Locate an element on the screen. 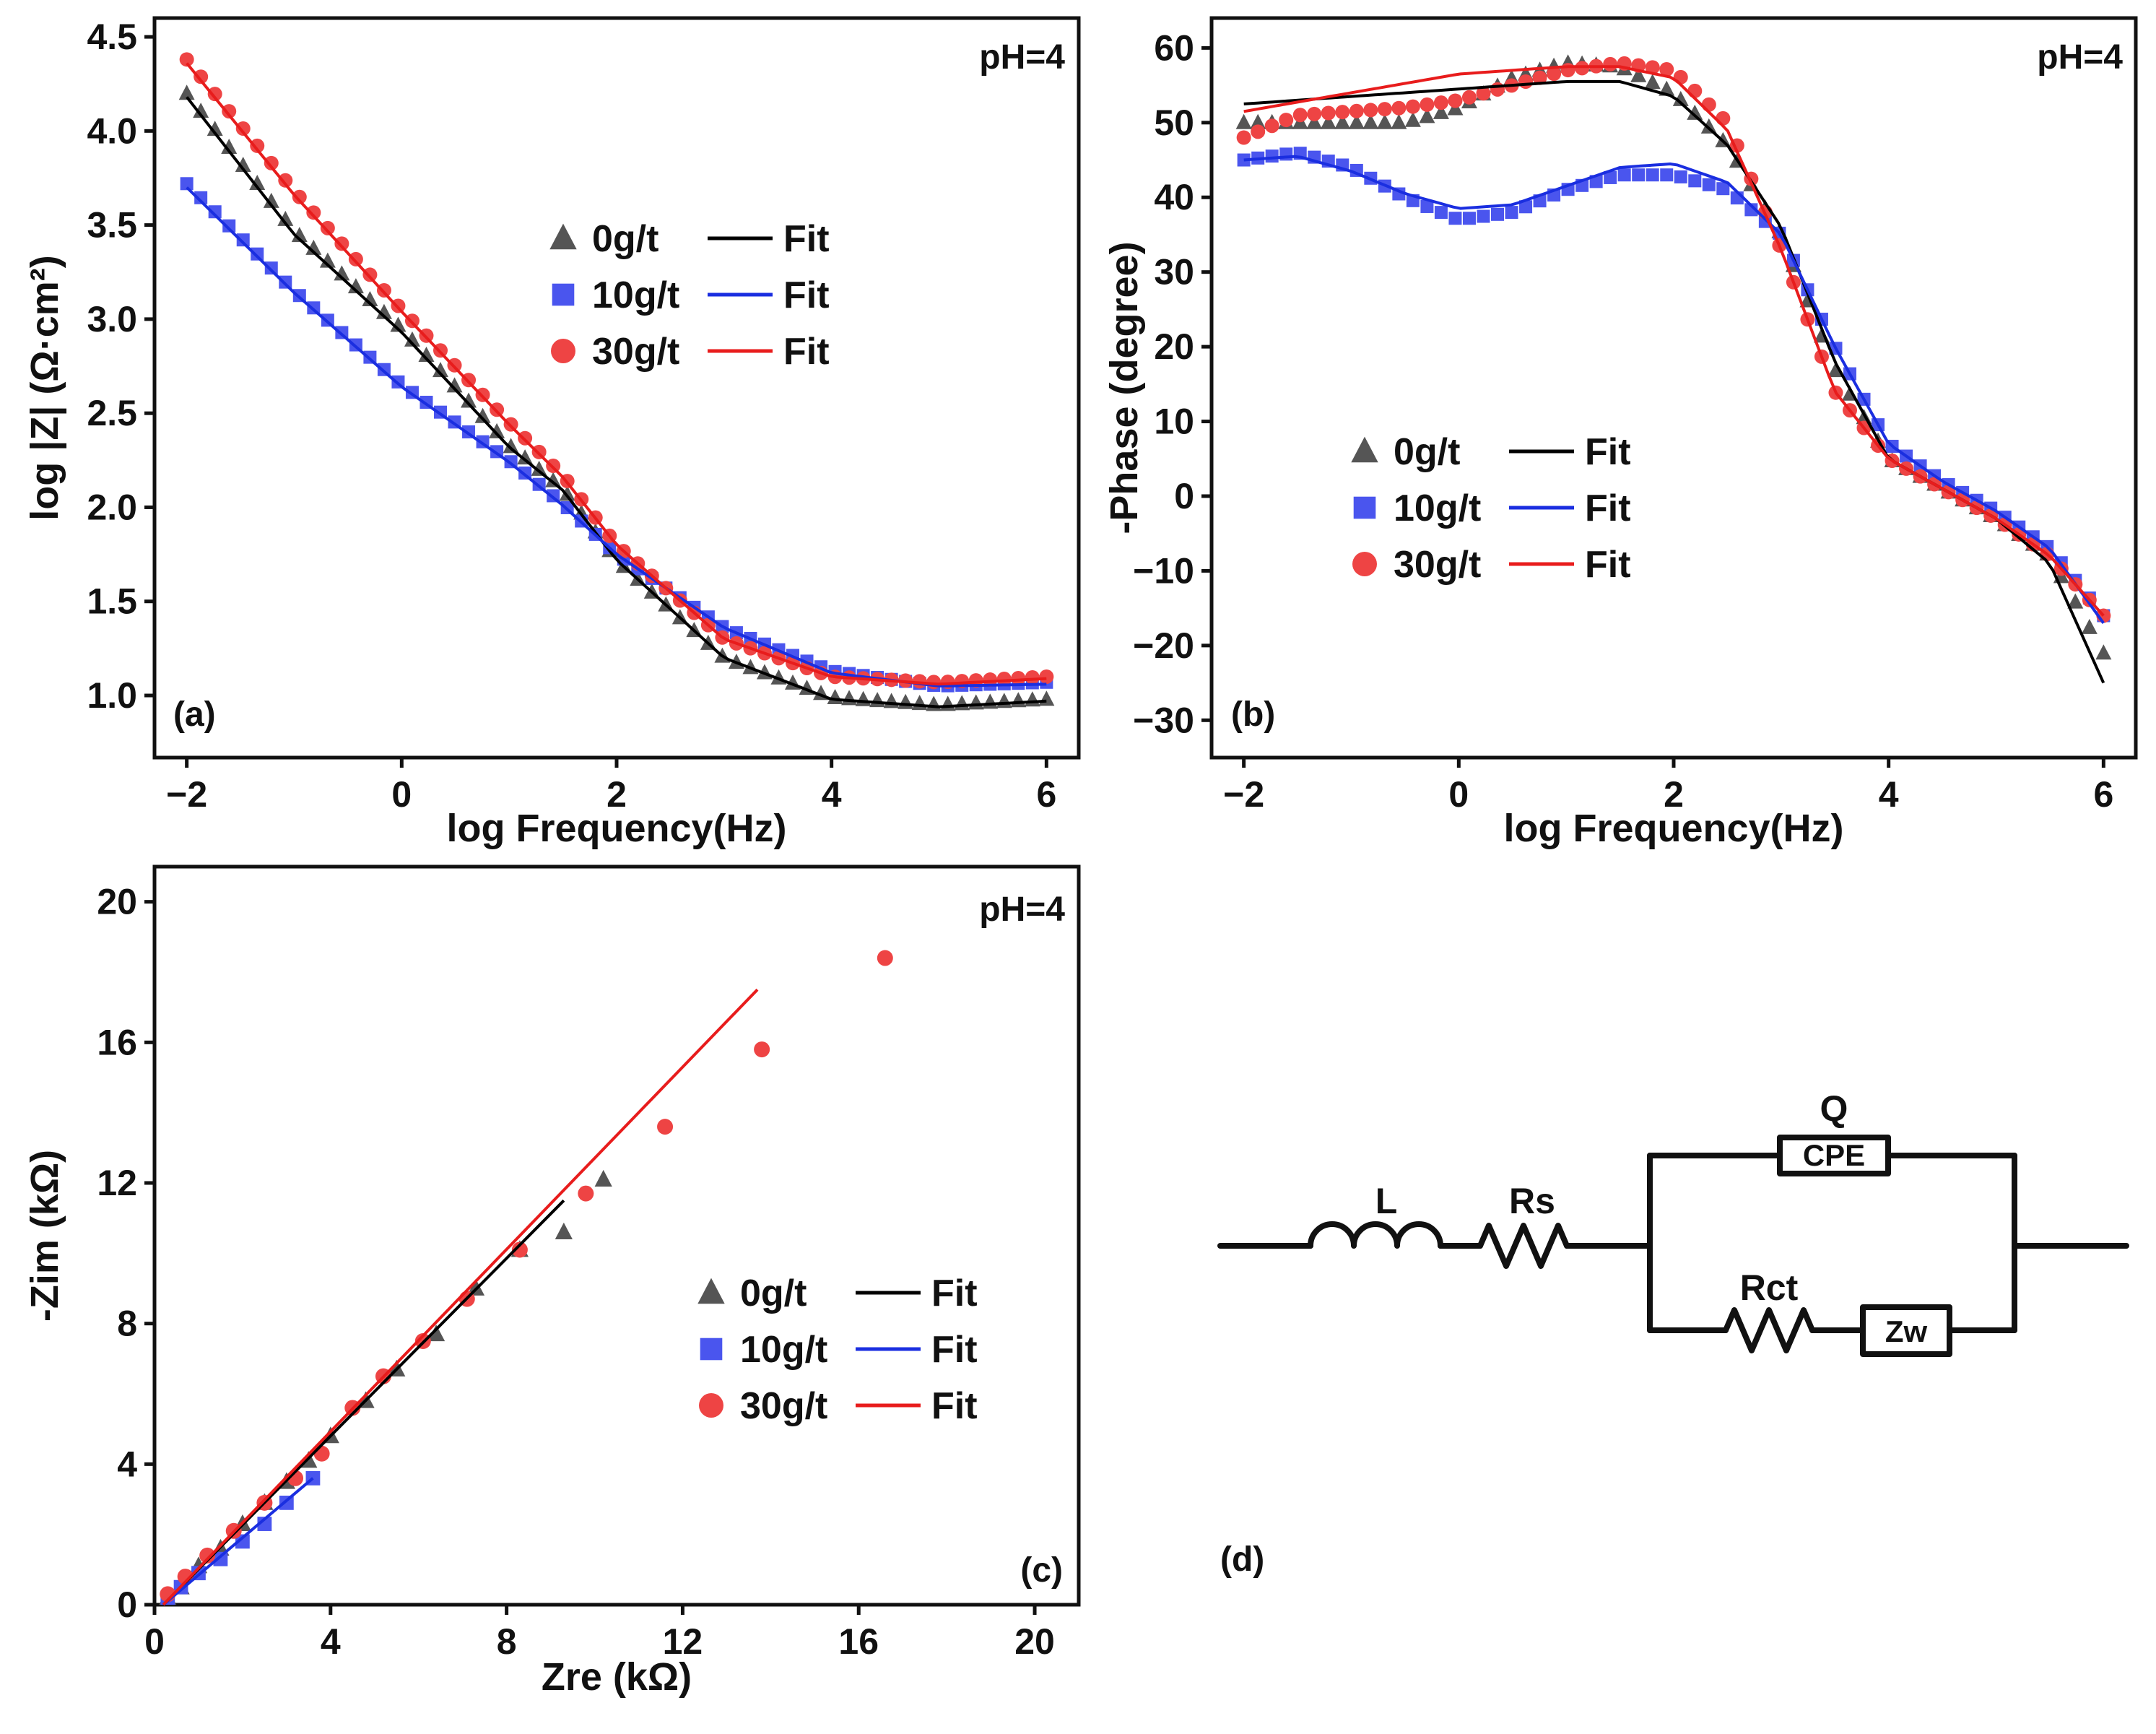 The height and width of the screenshot is (1734, 2156). y-tick-label: 20 is located at coordinates (117, 902).